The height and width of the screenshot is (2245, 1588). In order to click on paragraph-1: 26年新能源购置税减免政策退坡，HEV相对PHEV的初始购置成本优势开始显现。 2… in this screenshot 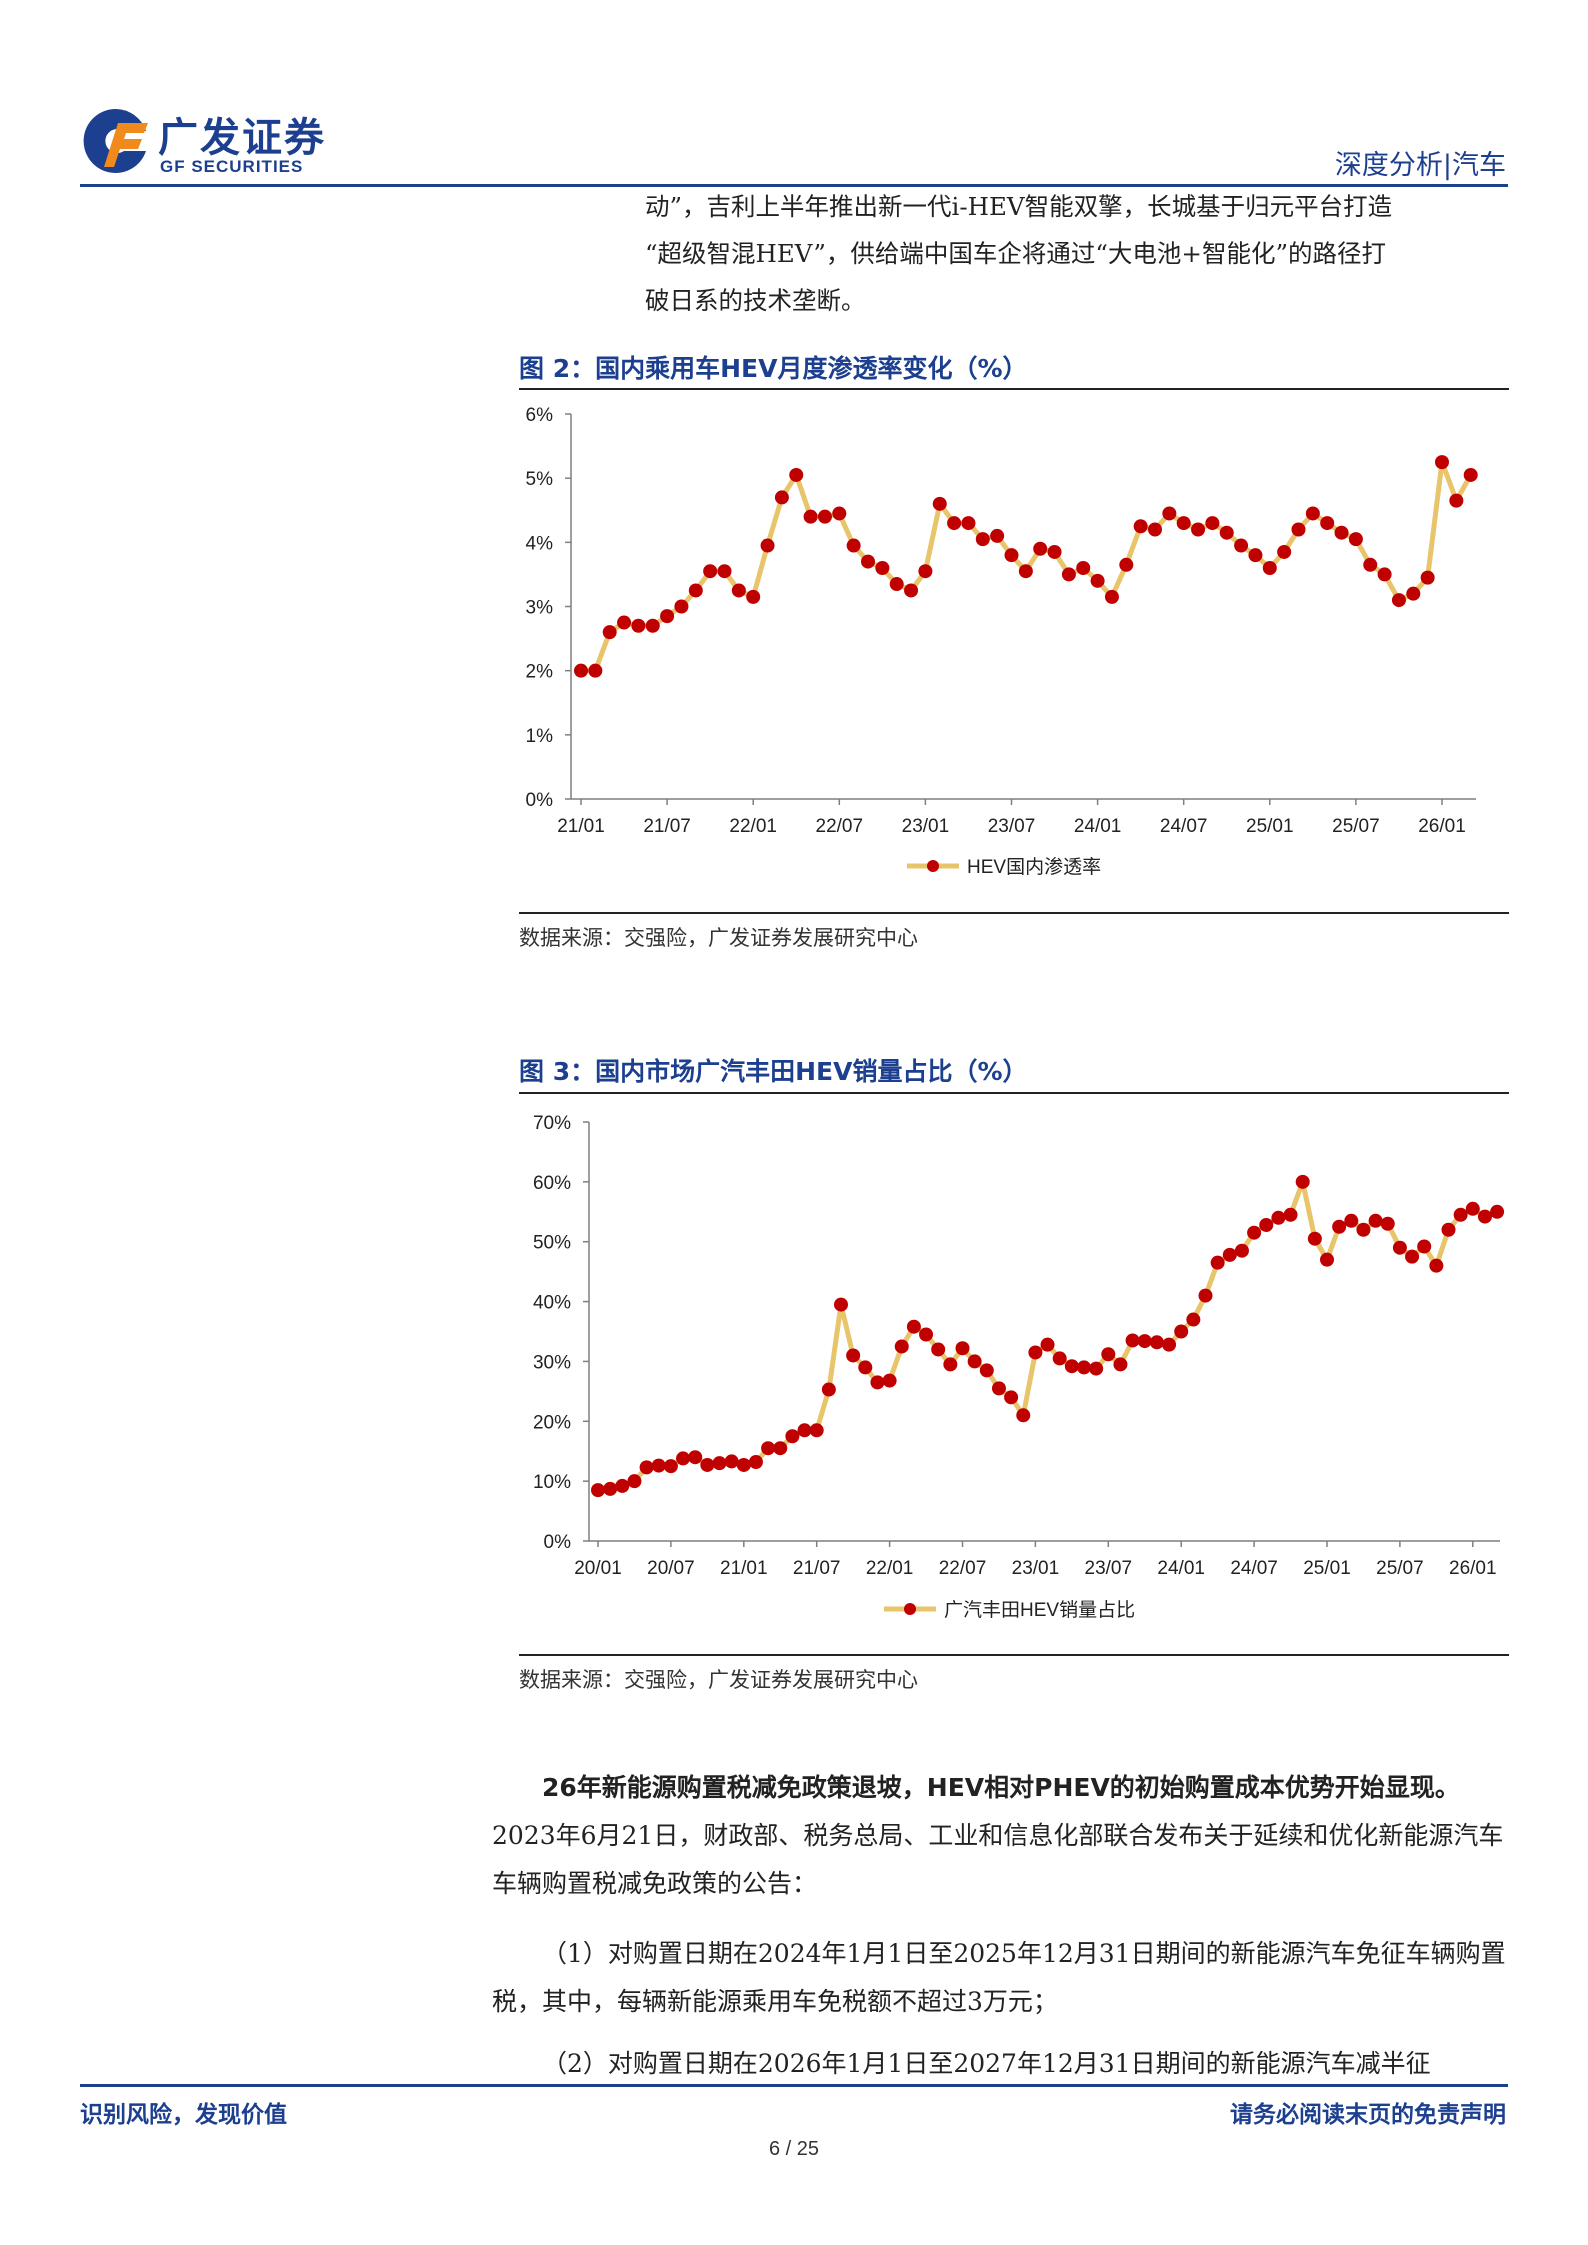, I will do `click(1000, 1836)`.